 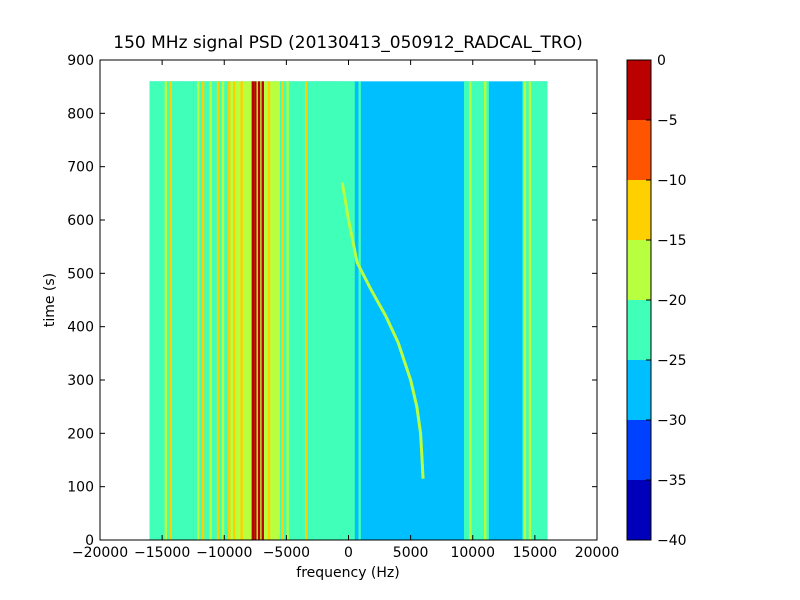 I want to click on colorbar-tick-label: −10, so click(x=672, y=181).